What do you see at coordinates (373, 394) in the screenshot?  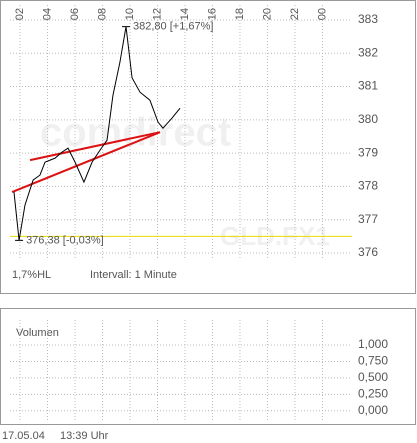 I see `y-tick-label: 0,250` at bounding box center [373, 394].